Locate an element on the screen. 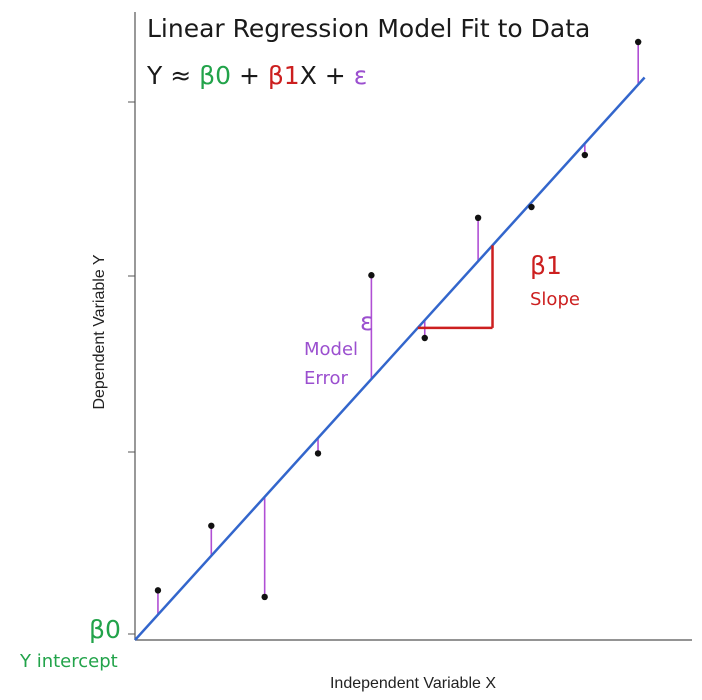 This screenshot has height=700, width=702. equation-epsilon: ε is located at coordinates (361, 75).